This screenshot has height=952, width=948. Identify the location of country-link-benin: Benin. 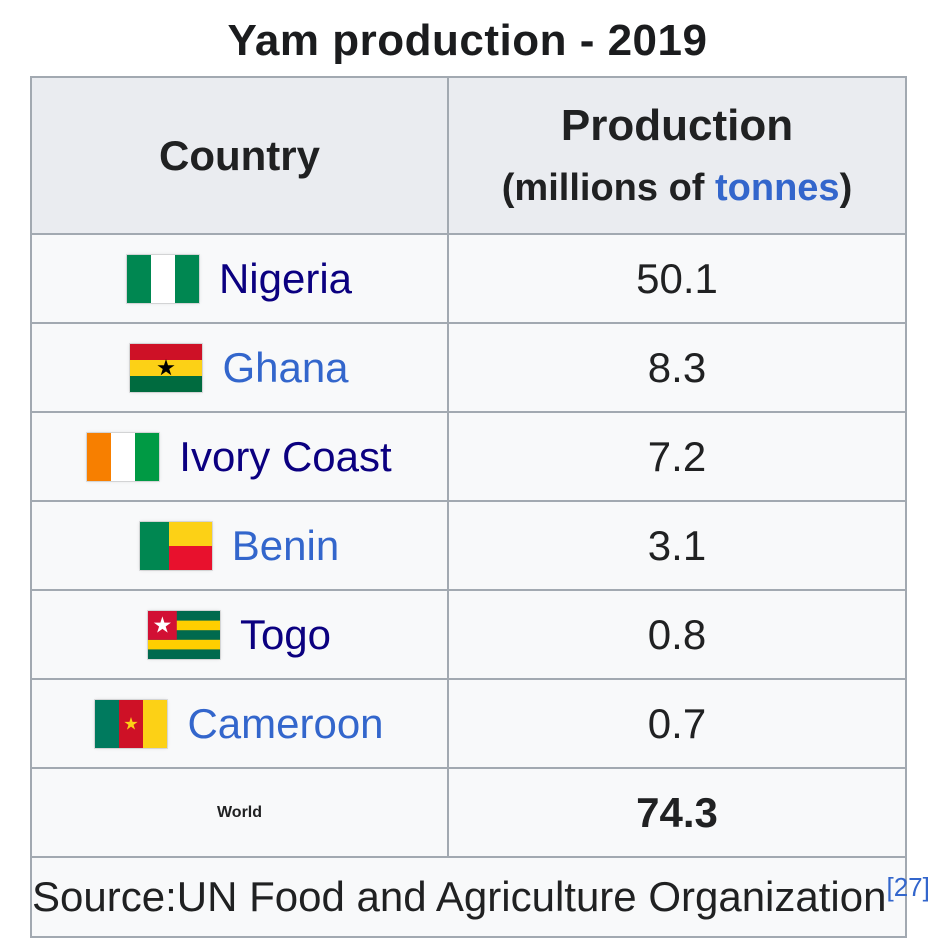
(285, 545).